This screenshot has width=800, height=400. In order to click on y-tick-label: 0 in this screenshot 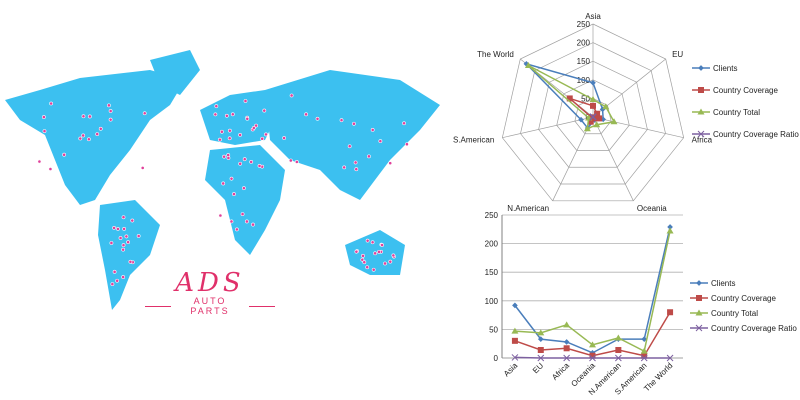, I will do `click(496, 358)`.